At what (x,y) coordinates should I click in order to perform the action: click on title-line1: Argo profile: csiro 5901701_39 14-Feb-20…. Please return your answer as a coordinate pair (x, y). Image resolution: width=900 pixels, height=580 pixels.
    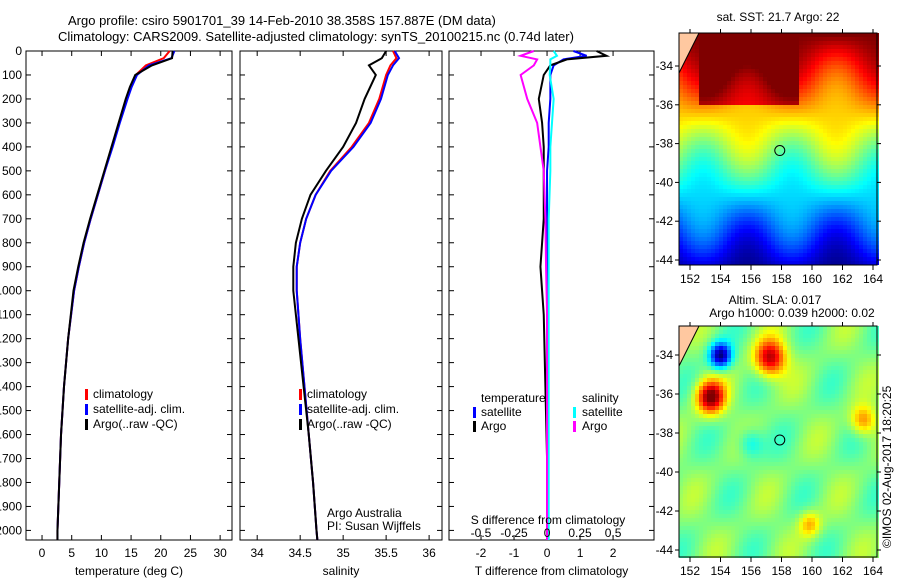
    Looking at the image, I should click on (282, 20).